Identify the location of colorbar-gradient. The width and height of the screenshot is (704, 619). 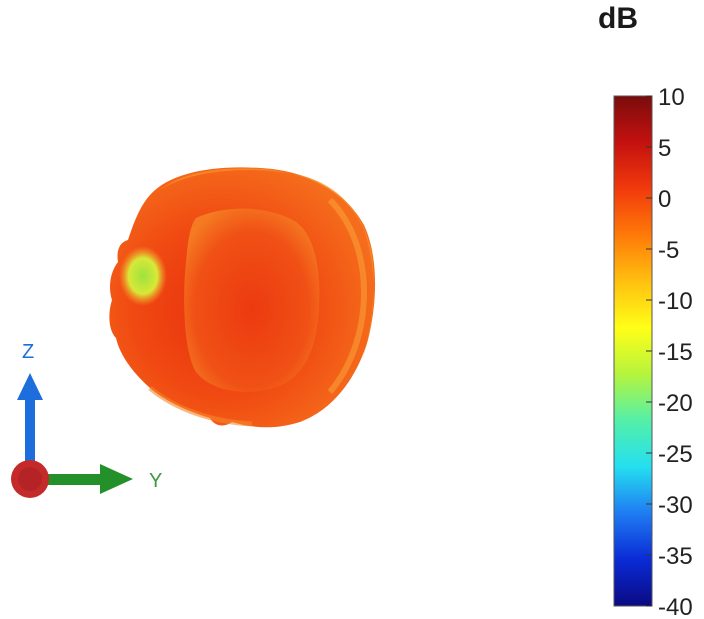
(633, 351).